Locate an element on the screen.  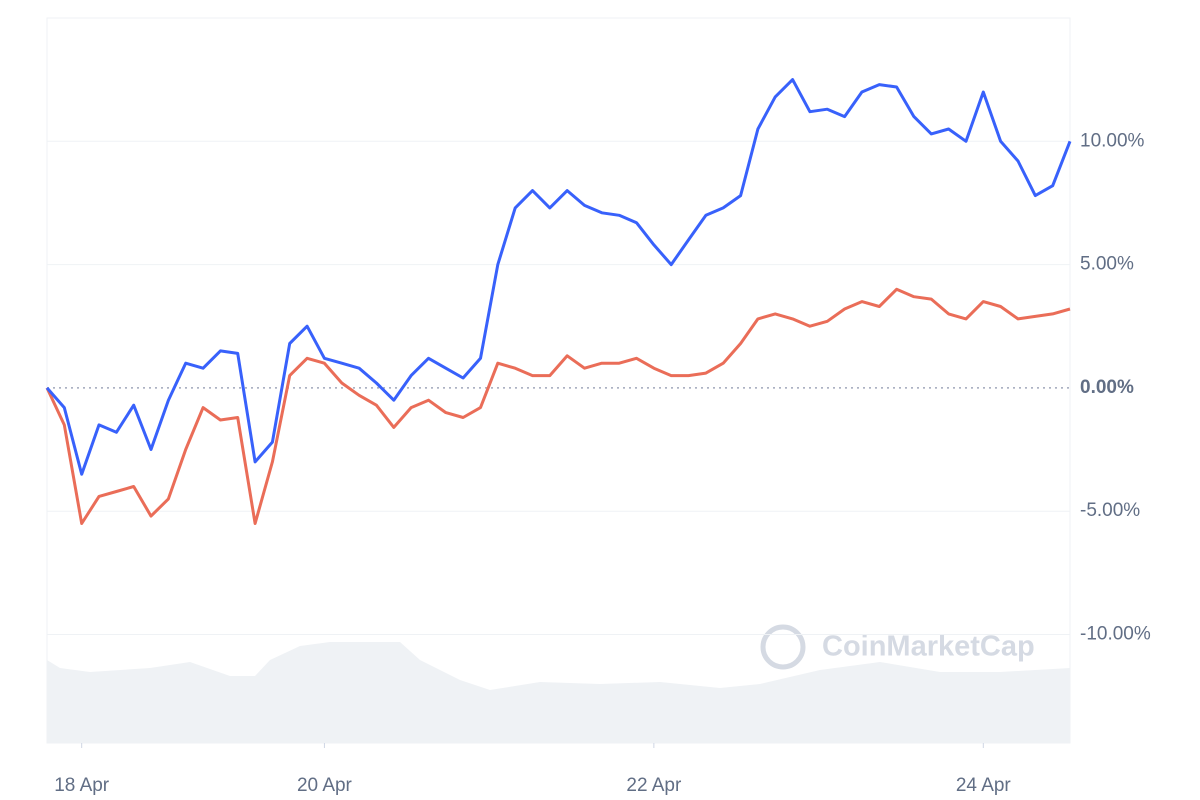
y-tick-label: 10.00% is located at coordinates (1112, 140).